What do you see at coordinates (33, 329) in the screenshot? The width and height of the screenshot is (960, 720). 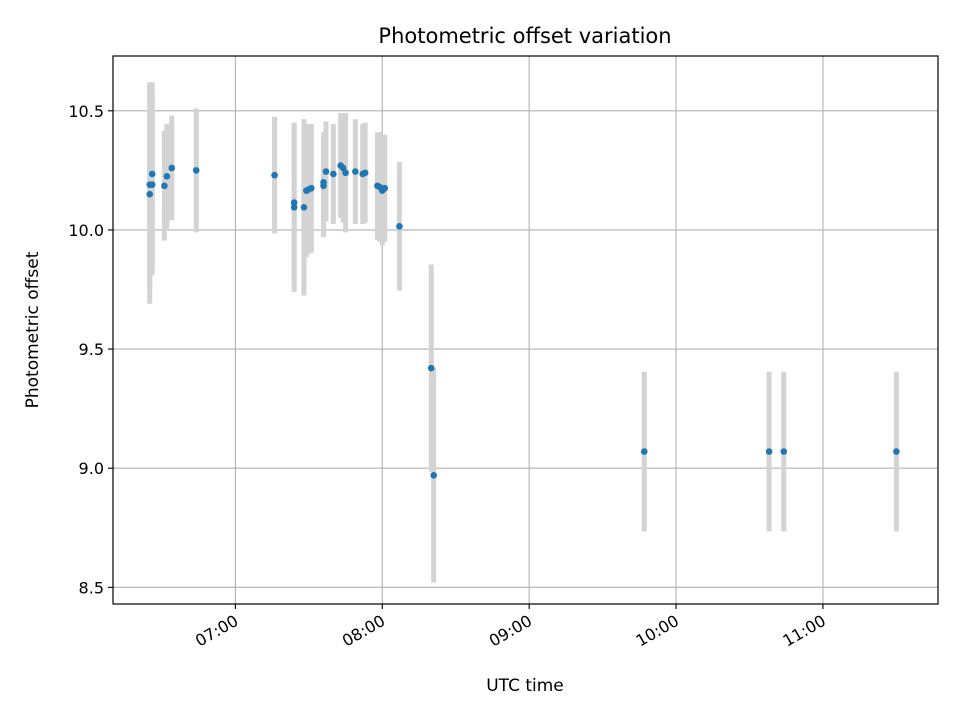 I see `y-axis-title: Photometric offset` at bounding box center [33, 329].